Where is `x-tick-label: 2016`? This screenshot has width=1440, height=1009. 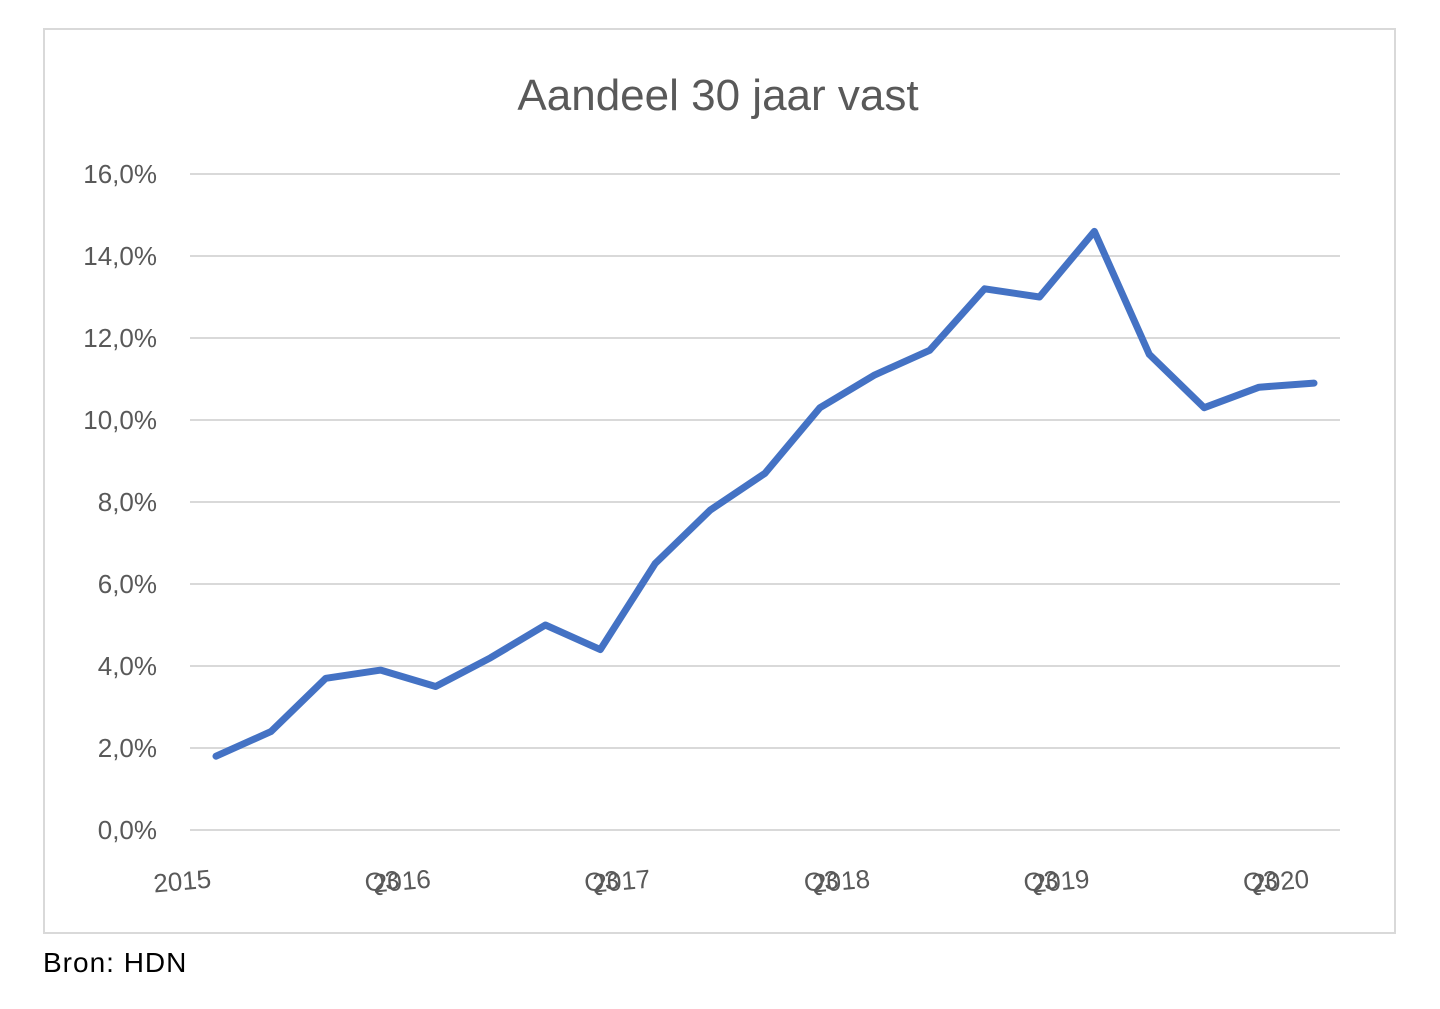 x-tick-label: 2016 is located at coordinates (402, 881).